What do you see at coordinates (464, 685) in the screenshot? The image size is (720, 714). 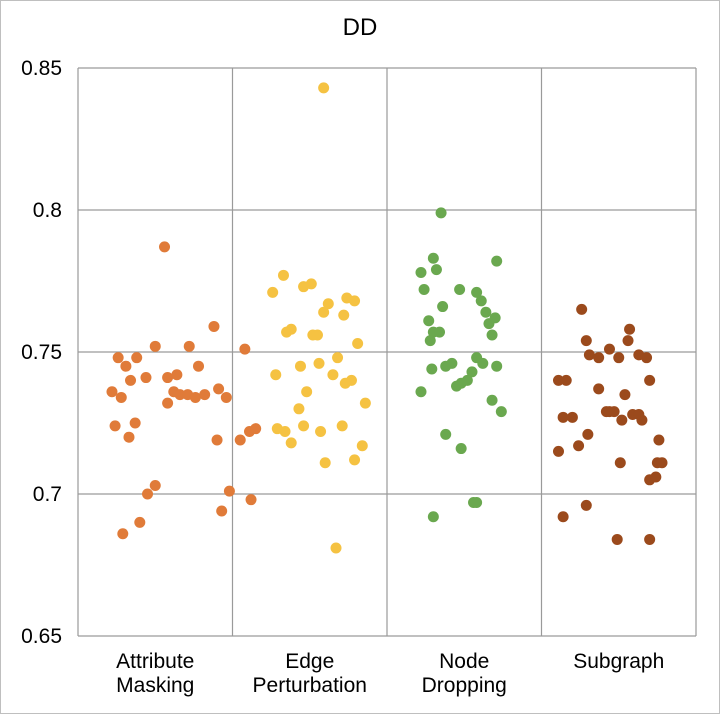 I see `x-category-label-line: Dropping` at bounding box center [464, 685].